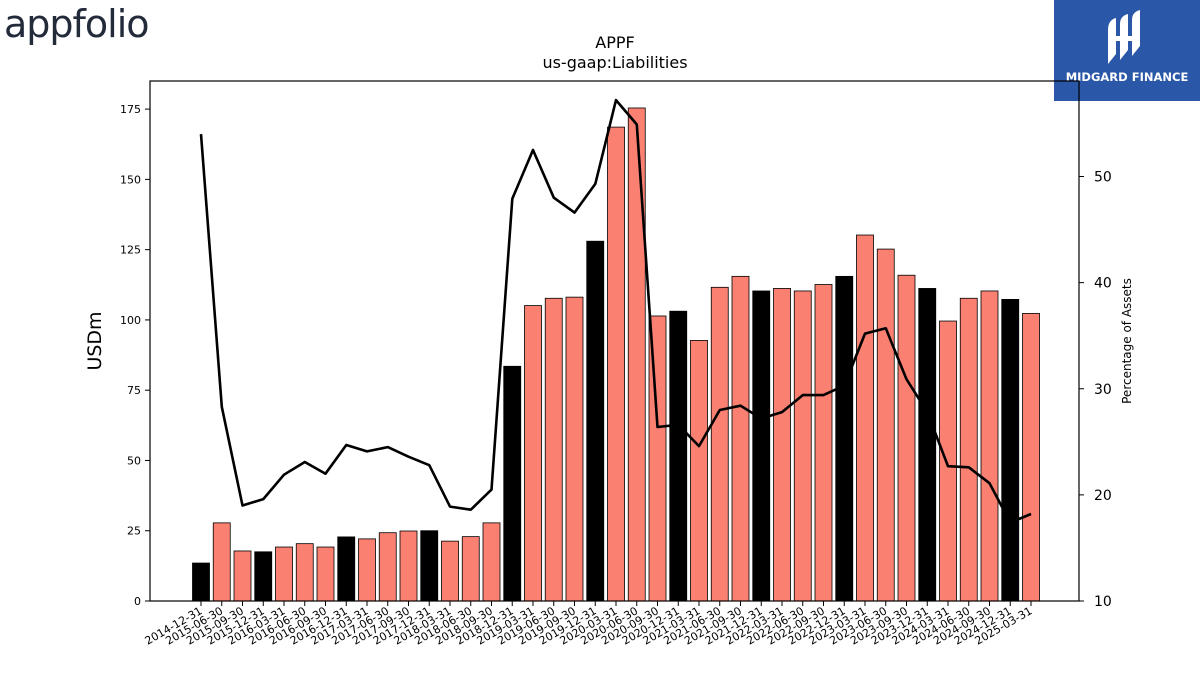 This screenshot has height=675, width=1200. What do you see at coordinates (1103, 496) in the screenshot?
I see `y2-tick-label-20: 20` at bounding box center [1103, 496].